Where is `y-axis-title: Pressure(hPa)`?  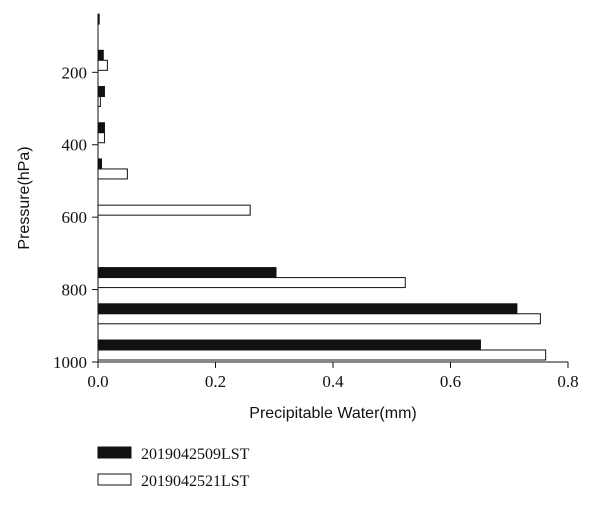 y-axis-title: Pressure(hPa) is located at coordinates (24, 197).